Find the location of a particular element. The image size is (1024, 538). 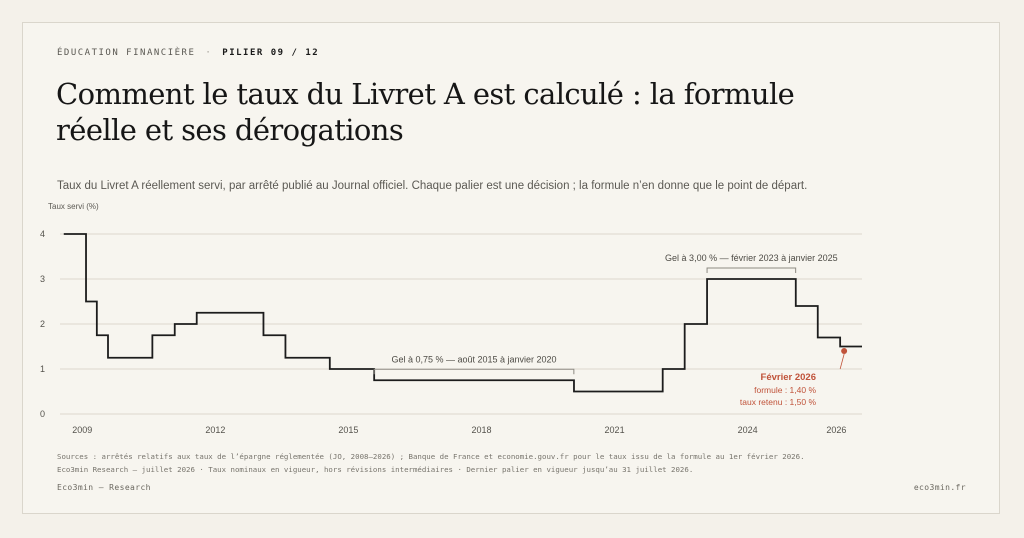

x-tick-label: 2015 is located at coordinates (348, 430).